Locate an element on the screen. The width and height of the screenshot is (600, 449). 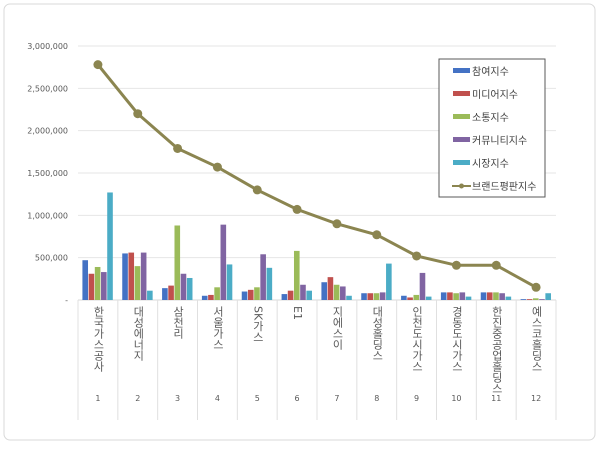
bar-소통지수-4 is located at coordinates (217, 293).